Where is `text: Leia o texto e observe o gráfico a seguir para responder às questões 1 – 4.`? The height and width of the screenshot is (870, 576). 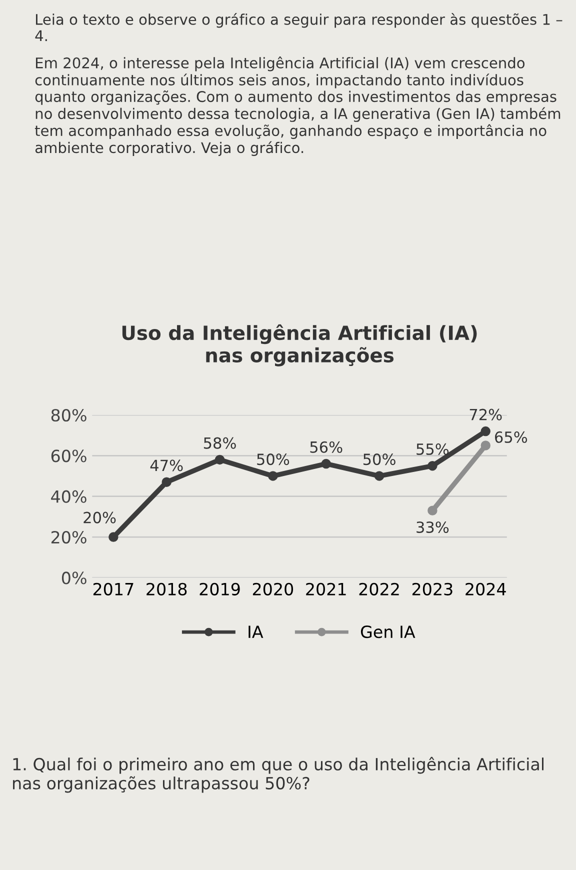
text: Leia o texto e observe o gráfico a seguir para responder às questões 1 – 4. is located at coordinates (298, 27).